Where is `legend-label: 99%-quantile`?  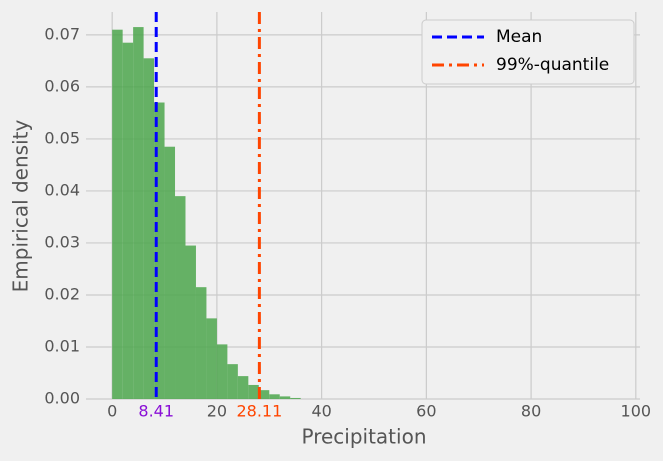
legend-label: 99%-quantile is located at coordinates (552, 65).